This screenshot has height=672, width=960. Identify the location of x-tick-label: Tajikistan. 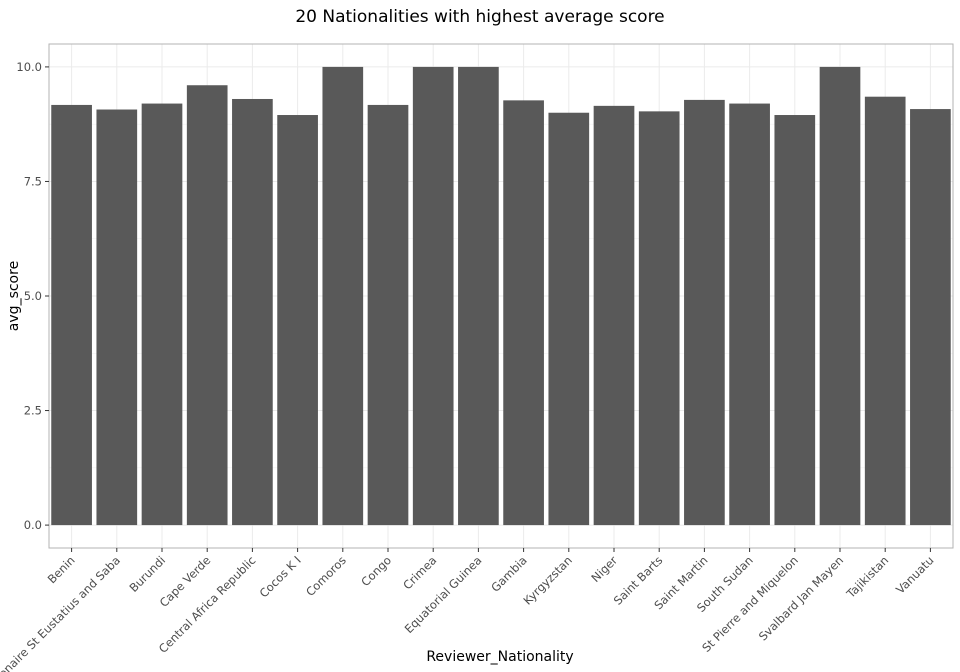
(867, 577).